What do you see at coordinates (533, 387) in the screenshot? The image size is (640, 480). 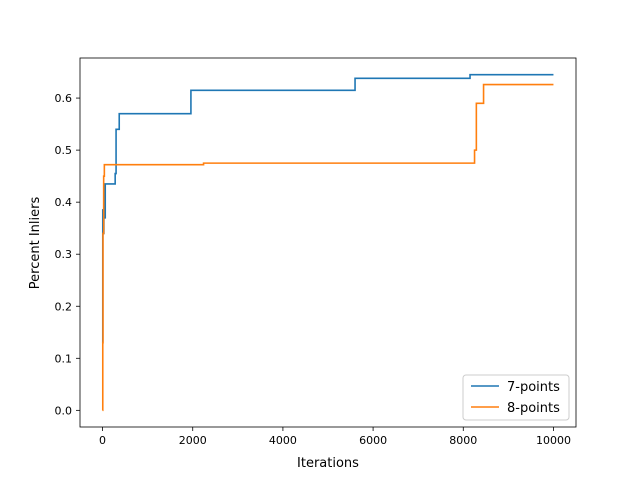 I see `legend-label-7-points: 7-points` at bounding box center [533, 387].